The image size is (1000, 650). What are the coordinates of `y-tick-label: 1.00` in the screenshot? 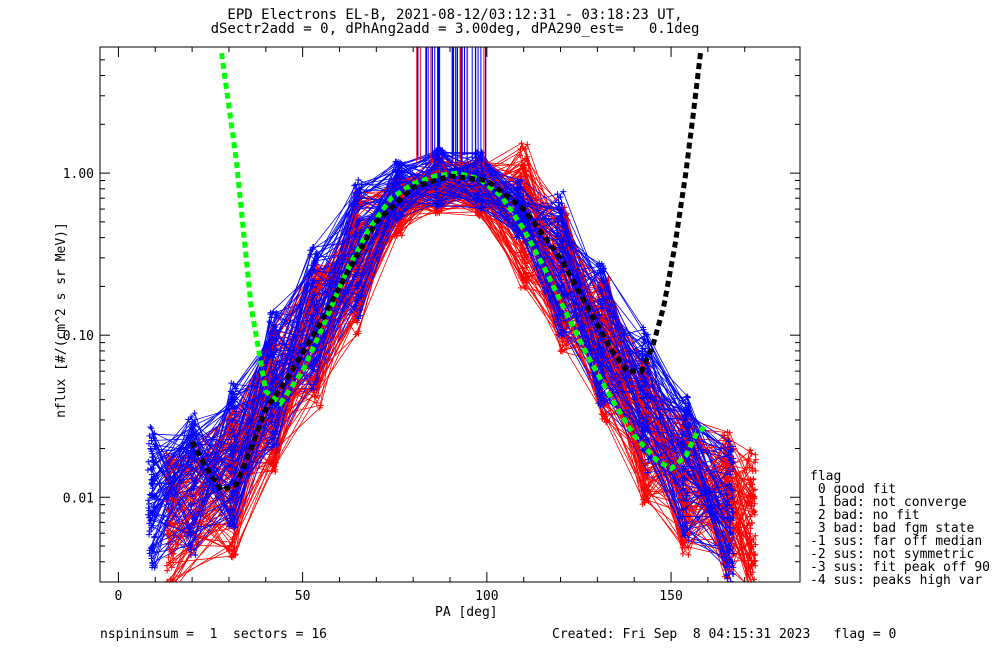 It's located at (78, 174).